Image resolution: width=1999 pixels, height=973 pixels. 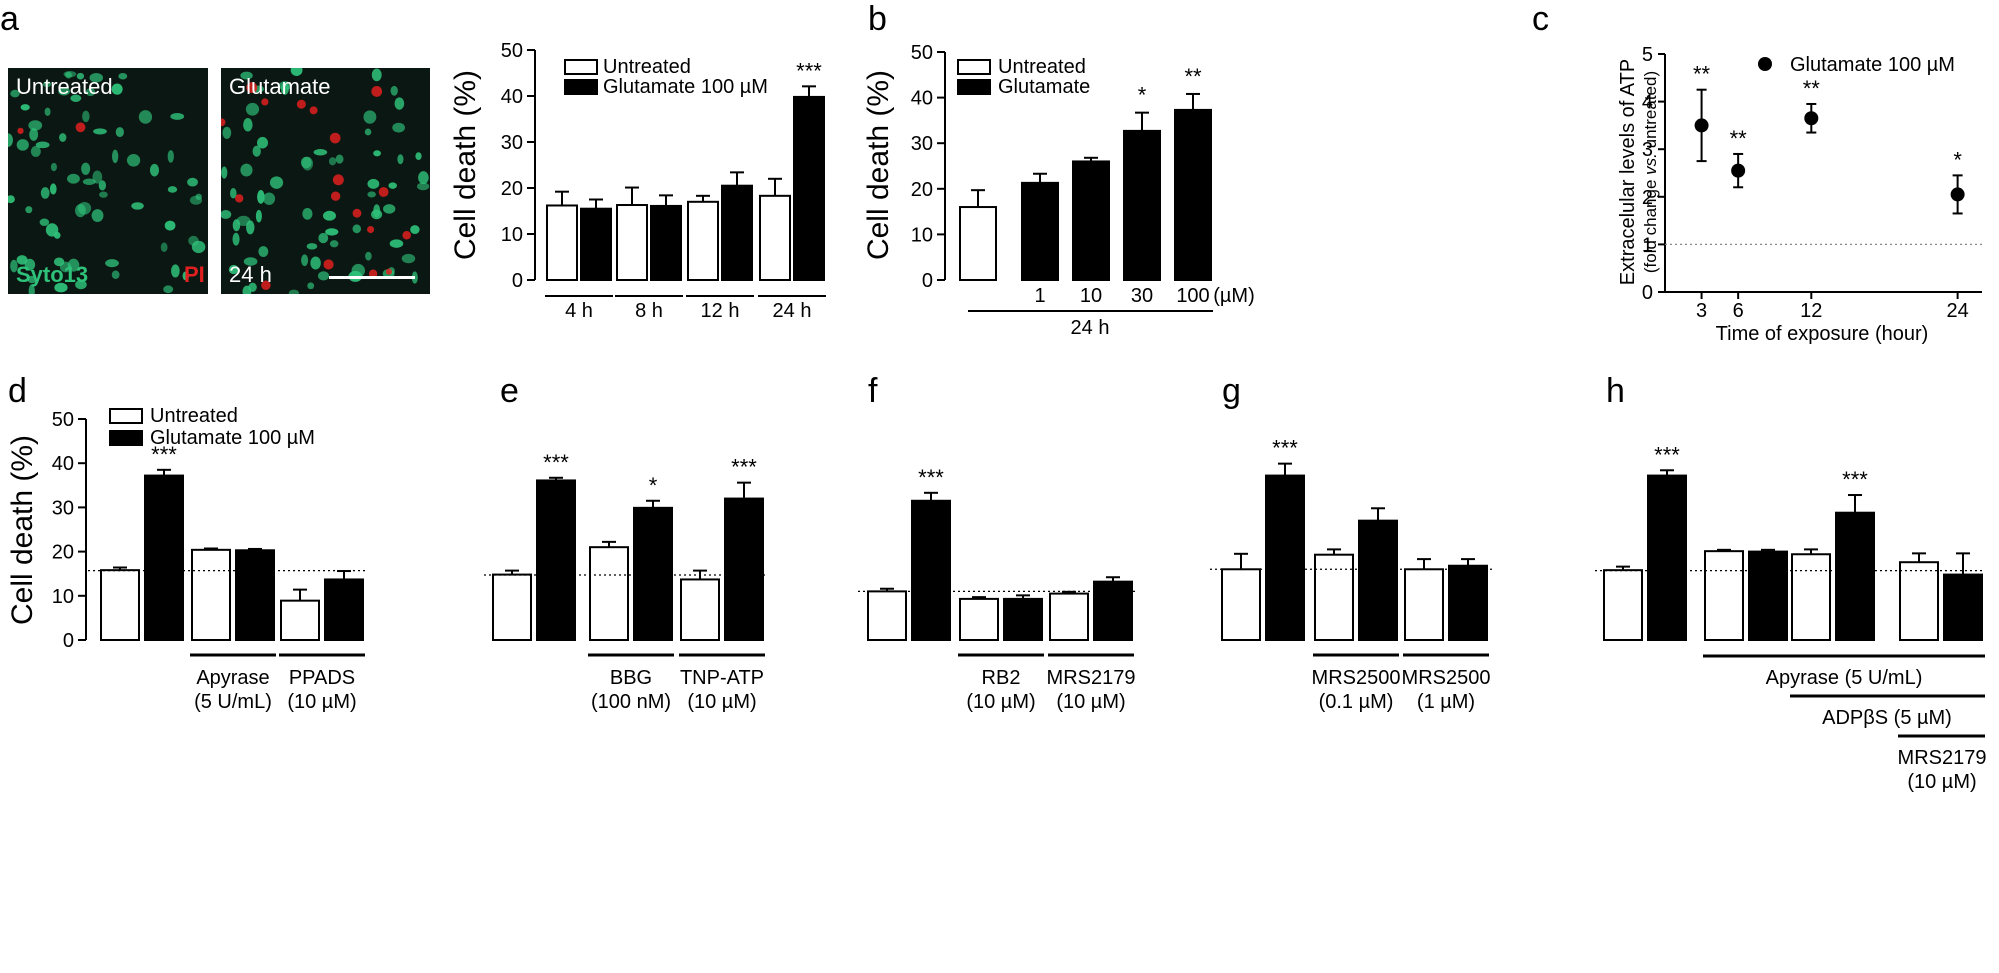 I want to click on panel-c-y-tick-label: 5, so click(x=1647, y=55).